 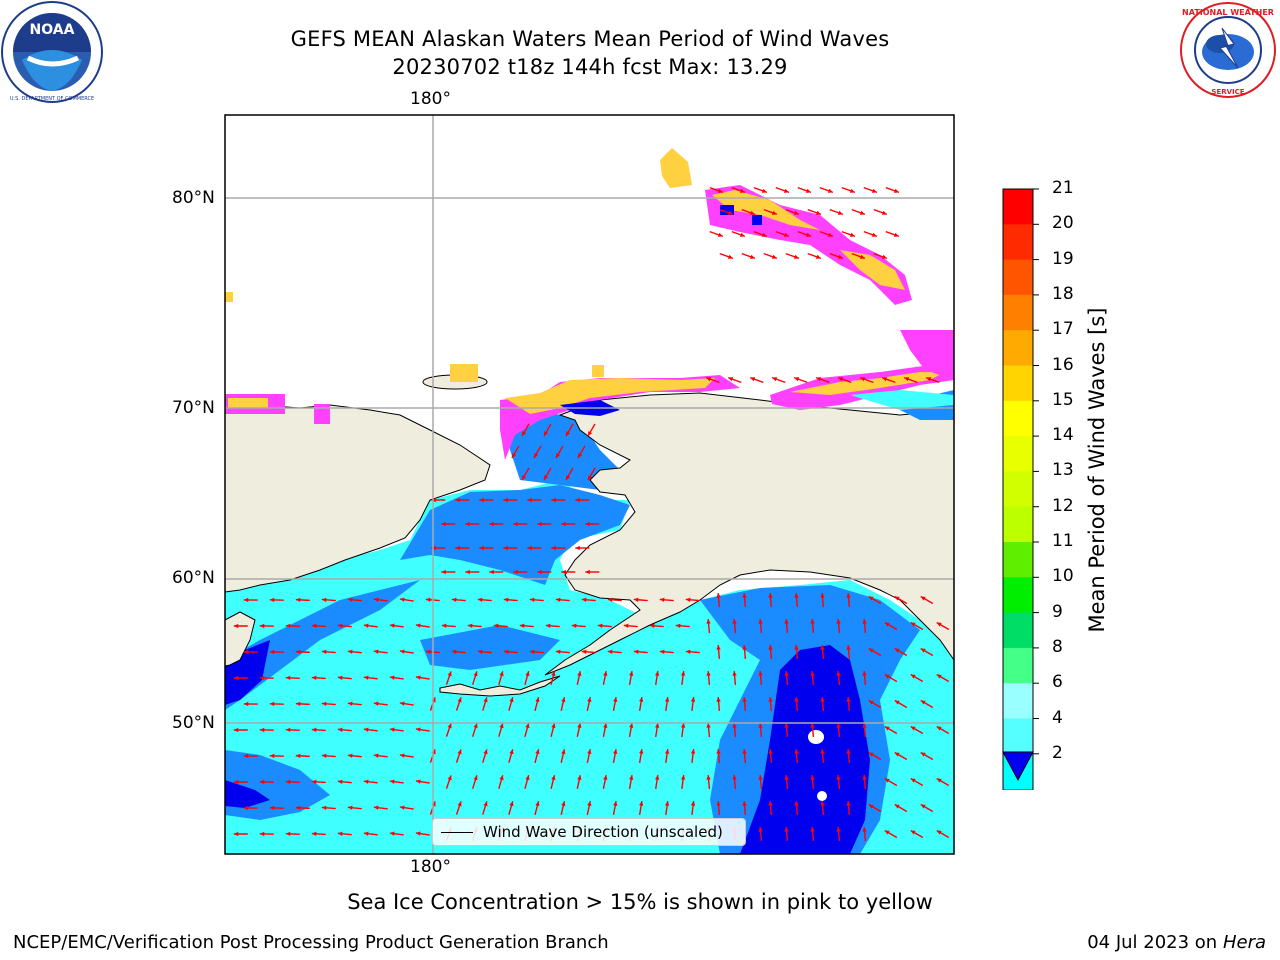 What do you see at coordinates (805, 749) in the screenshot?
I see `ocean-darkblue-gulf` at bounding box center [805, 749].